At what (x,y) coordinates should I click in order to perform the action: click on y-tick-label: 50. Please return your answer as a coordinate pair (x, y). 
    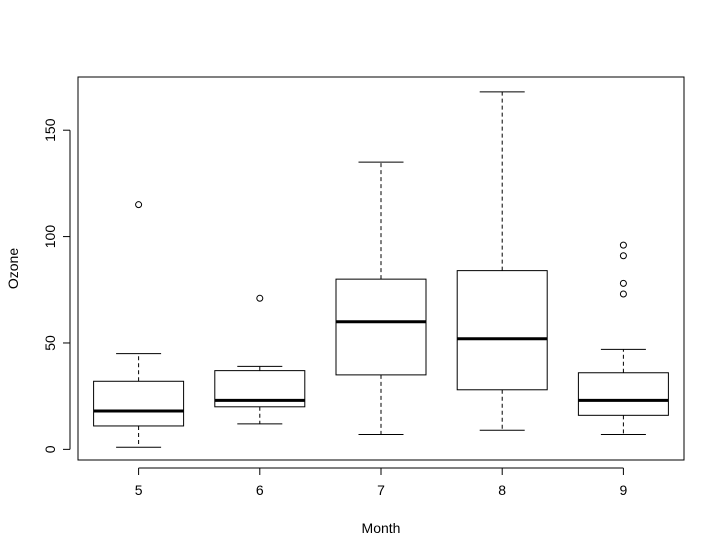
    Looking at the image, I should click on (50, 343).